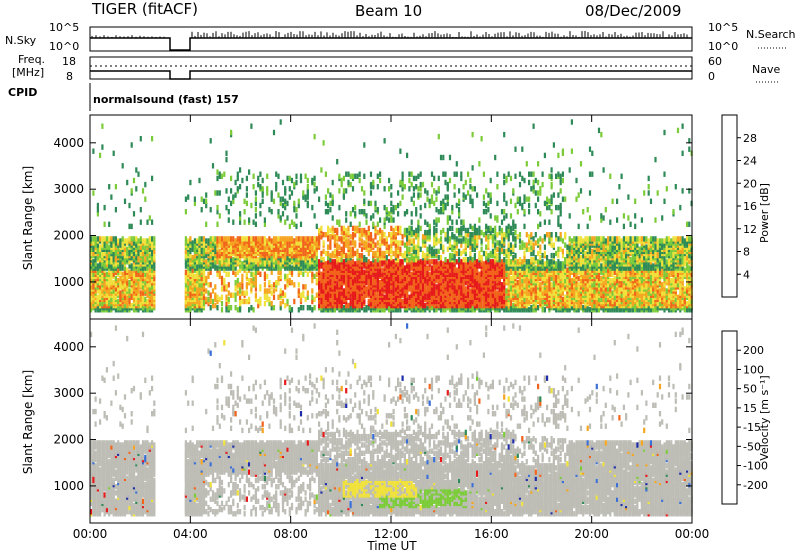 Image resolution: width=800 pixels, height=558 pixels. I want to click on colorbar-tick-label: 24, so click(750, 161).